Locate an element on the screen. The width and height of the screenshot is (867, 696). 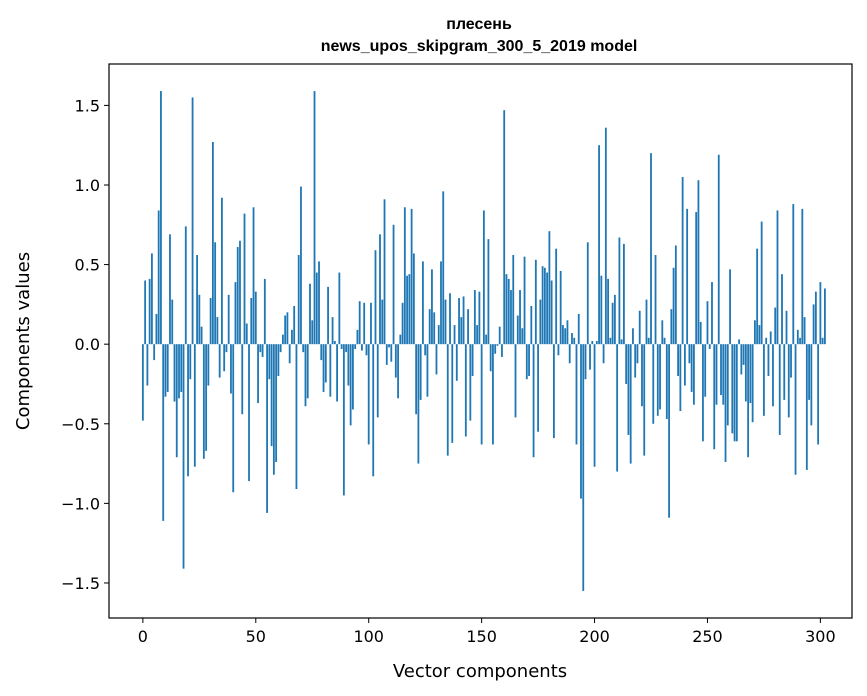
y-tick-label: −1.0 is located at coordinates (80, 503).